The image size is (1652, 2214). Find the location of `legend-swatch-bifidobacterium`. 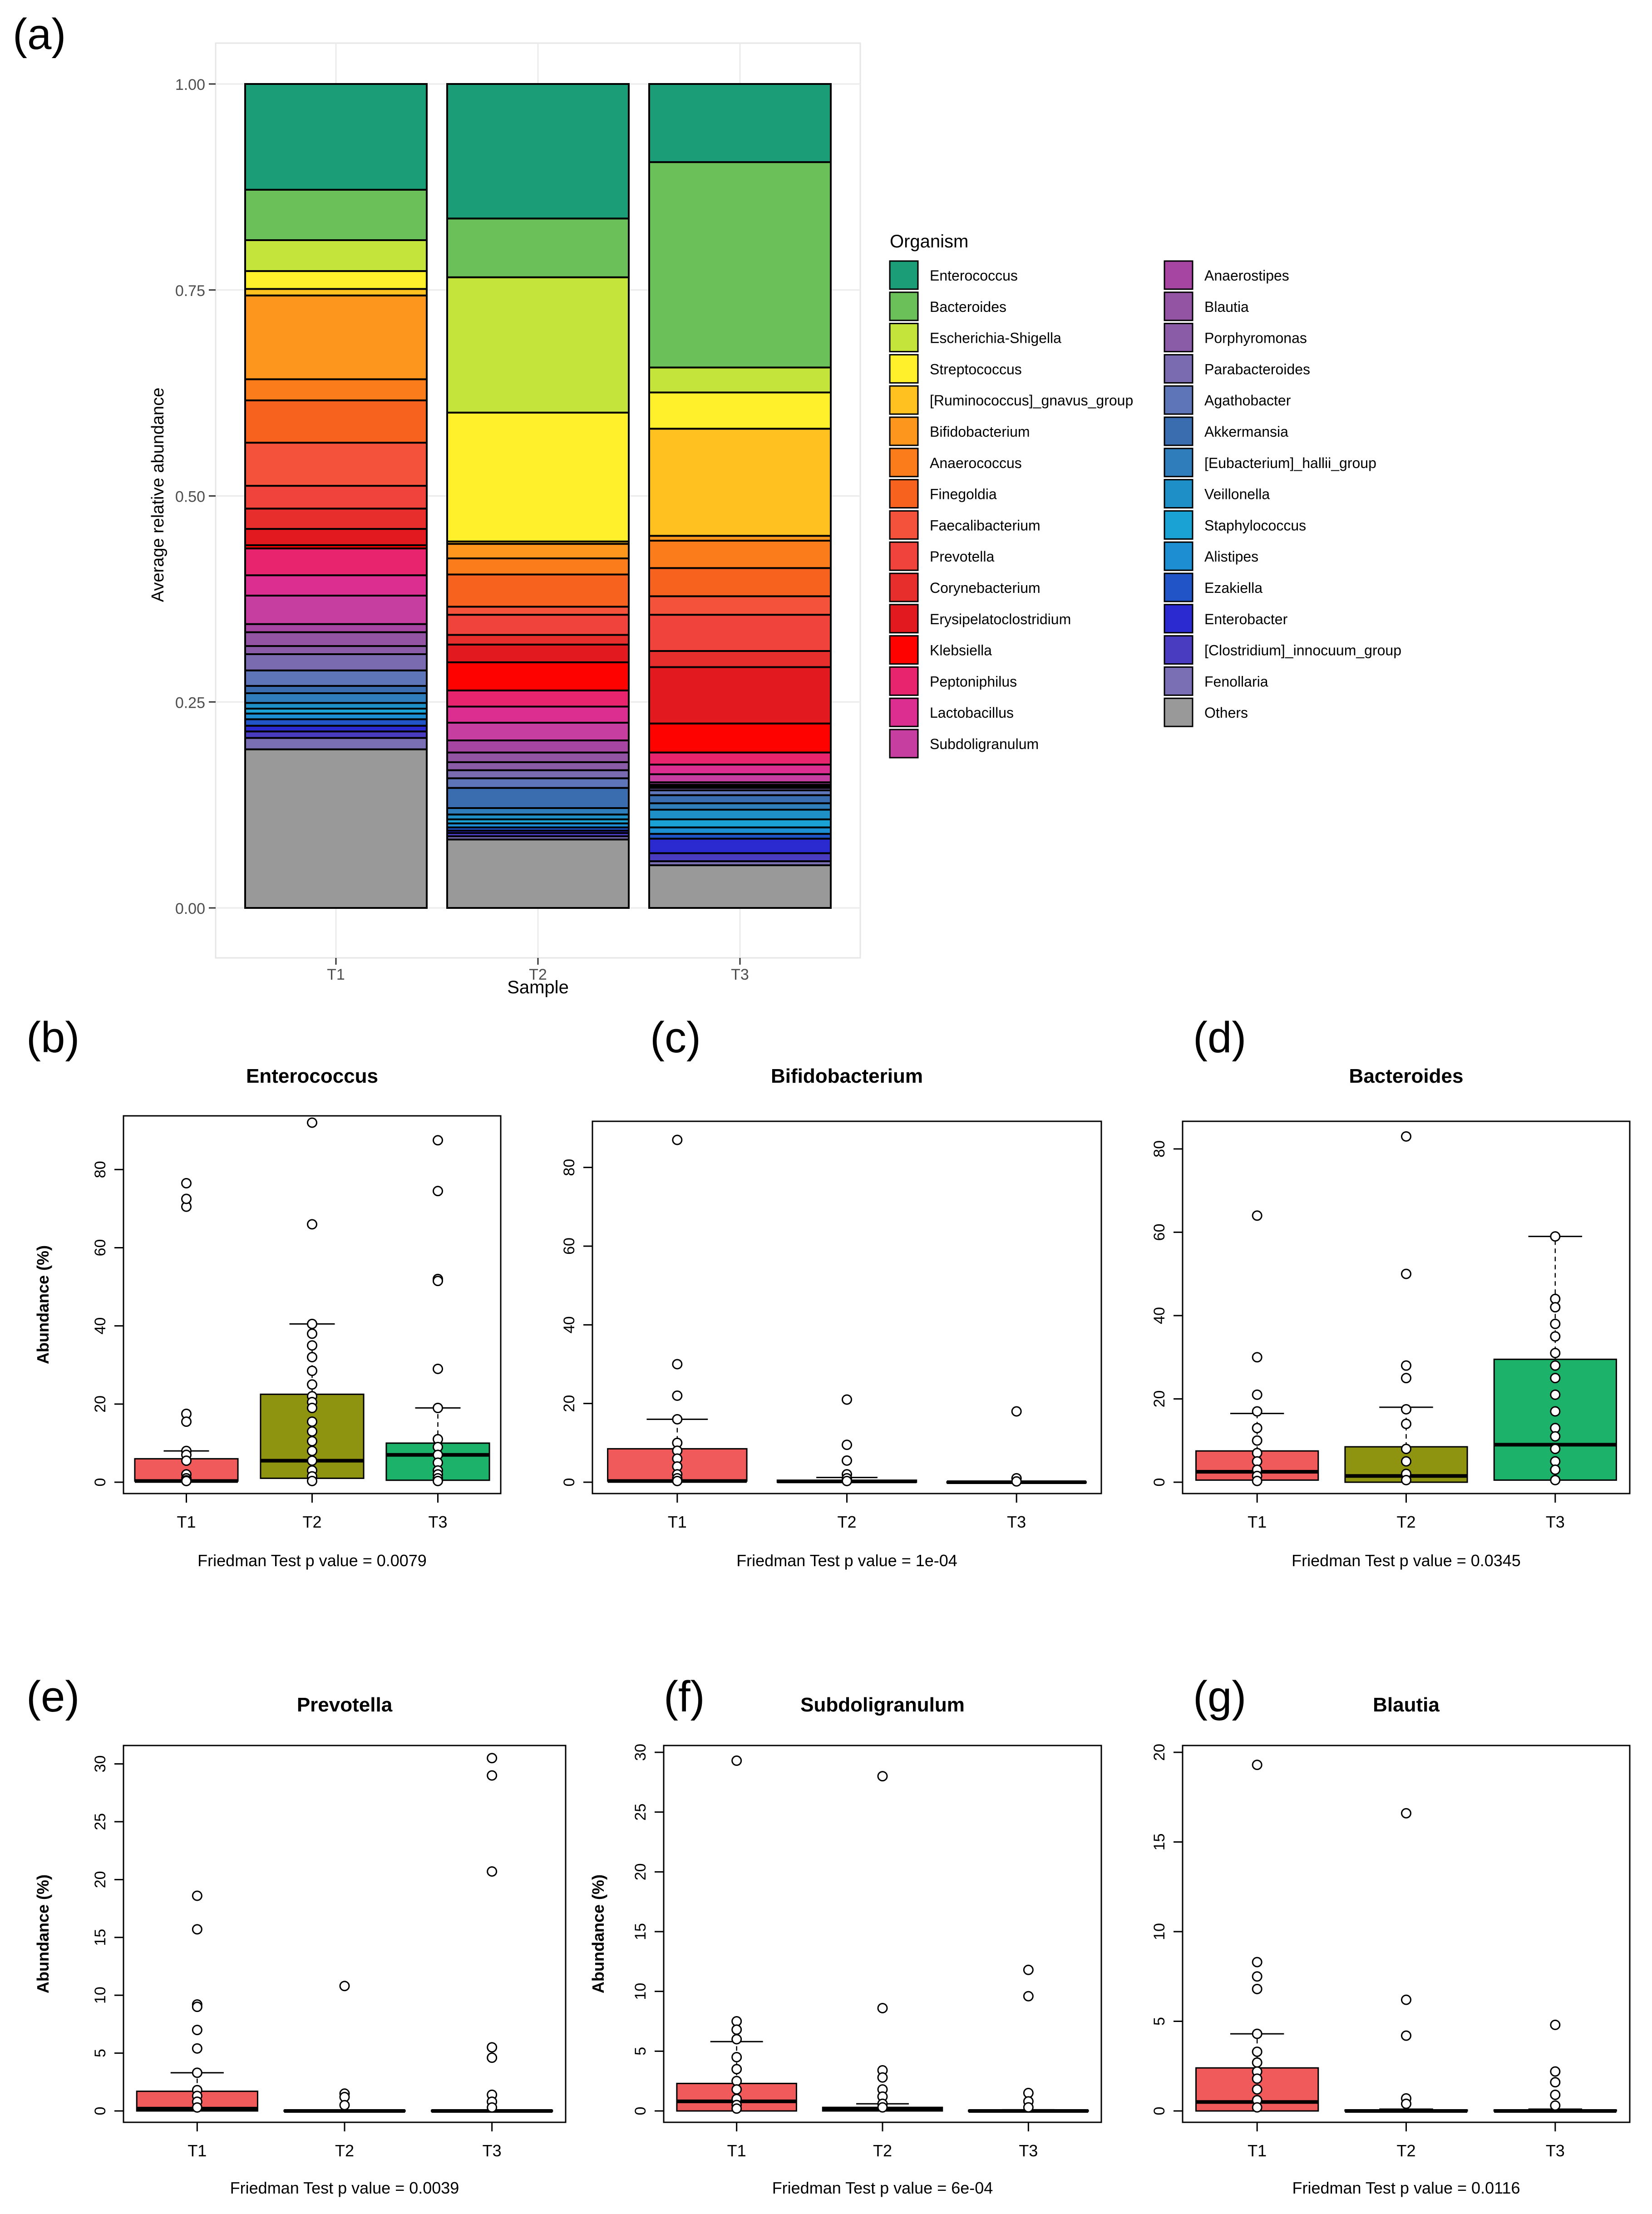

legend-swatch-bifidobacterium is located at coordinates (904, 431).